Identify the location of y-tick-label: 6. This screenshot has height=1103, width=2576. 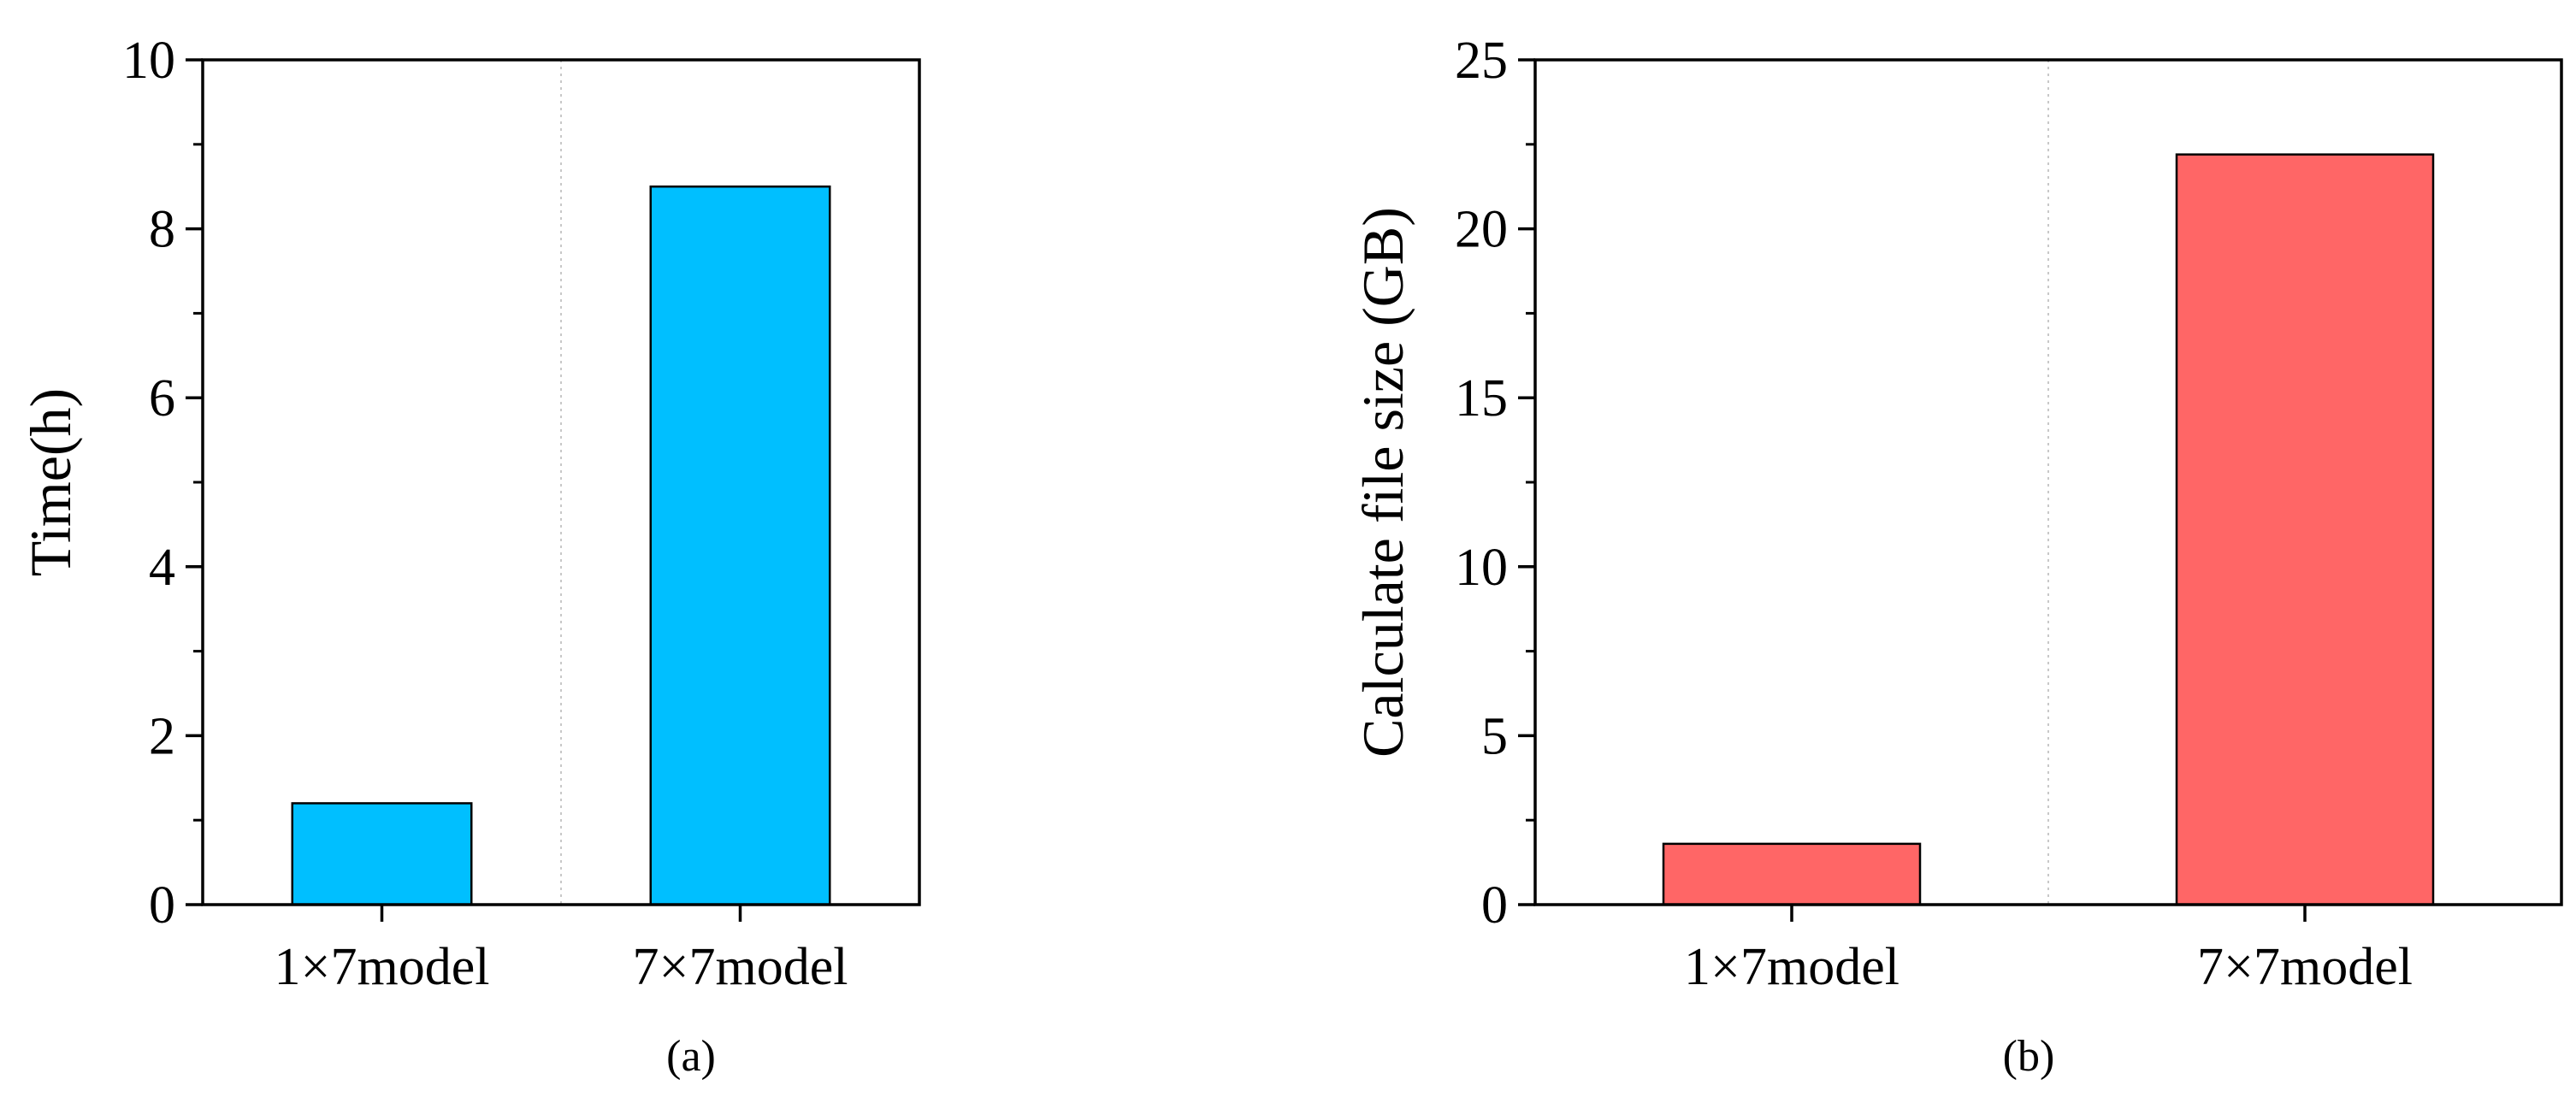
(162, 399).